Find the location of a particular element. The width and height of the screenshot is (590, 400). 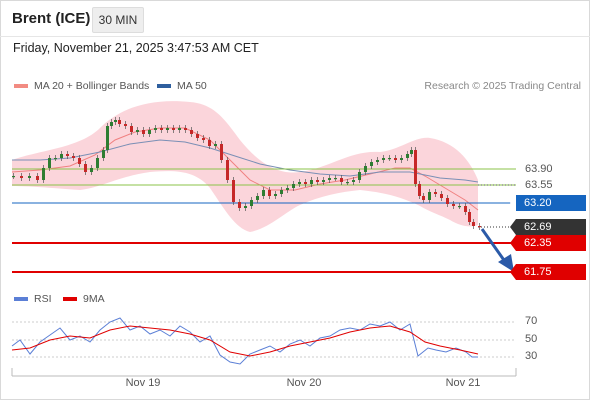

header-divider is located at coordinates (295, 36).